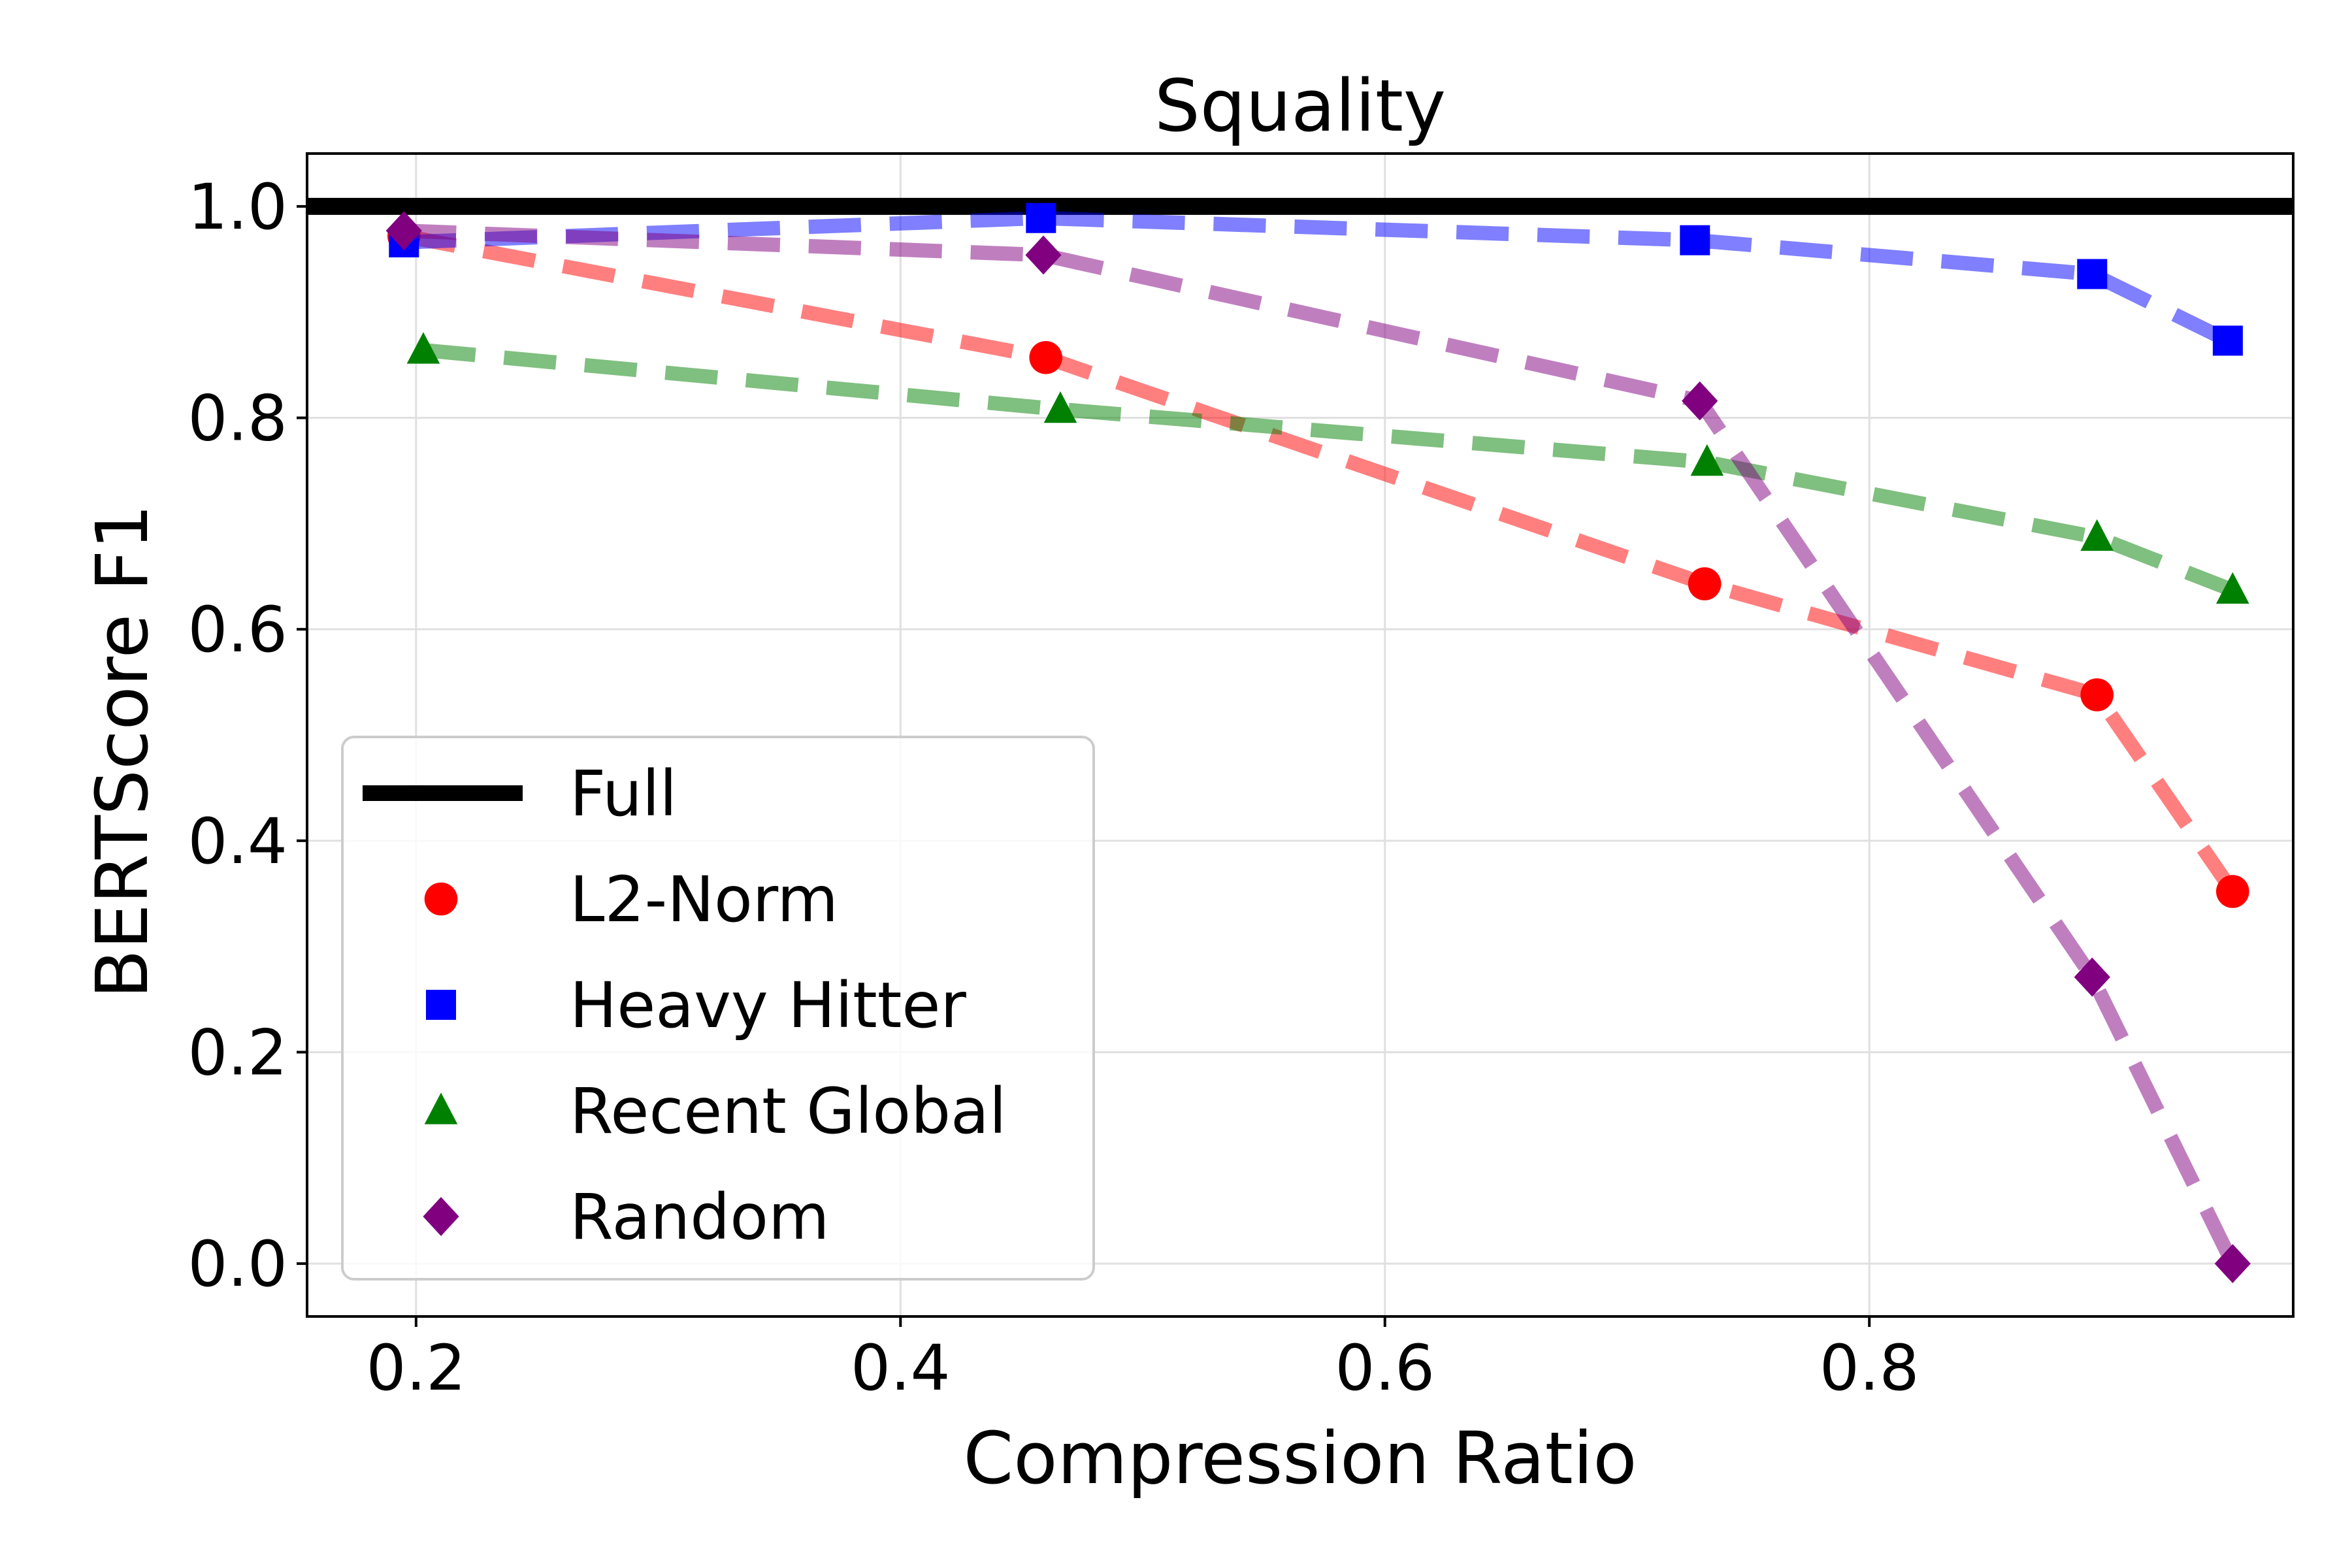  I want to click on legend-label-recent-global: Recent Global, so click(788, 1111).